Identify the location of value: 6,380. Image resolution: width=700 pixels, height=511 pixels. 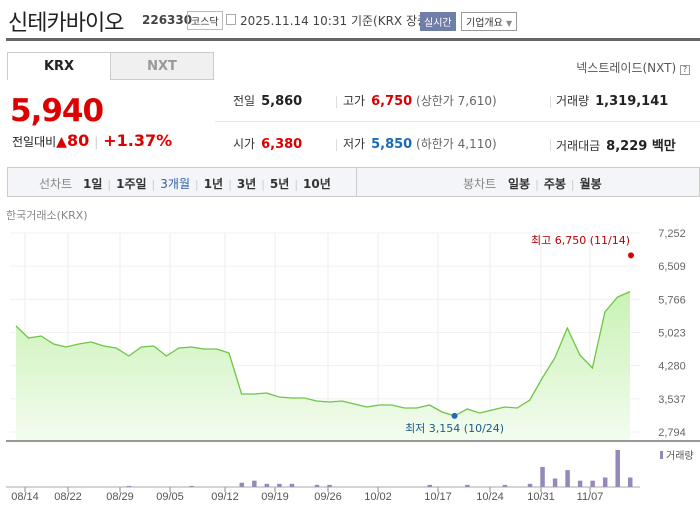
(282, 144).